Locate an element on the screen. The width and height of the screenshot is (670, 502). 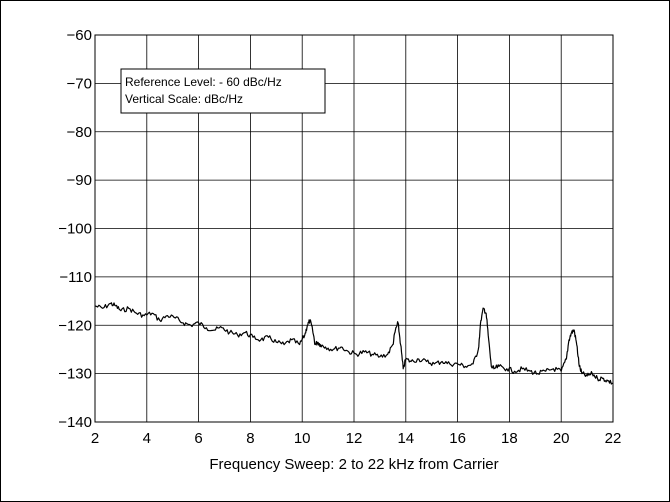
legend-line-reference-level: Reference Level: - 60 dBc/Hz is located at coordinates (203, 82).